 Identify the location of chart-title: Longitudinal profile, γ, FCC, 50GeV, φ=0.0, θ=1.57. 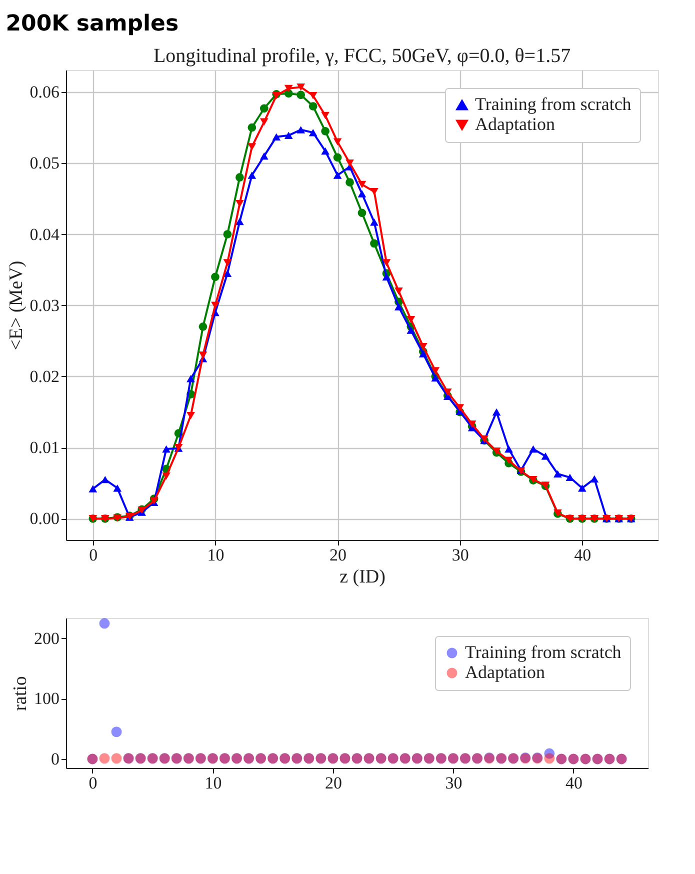
(362, 56).